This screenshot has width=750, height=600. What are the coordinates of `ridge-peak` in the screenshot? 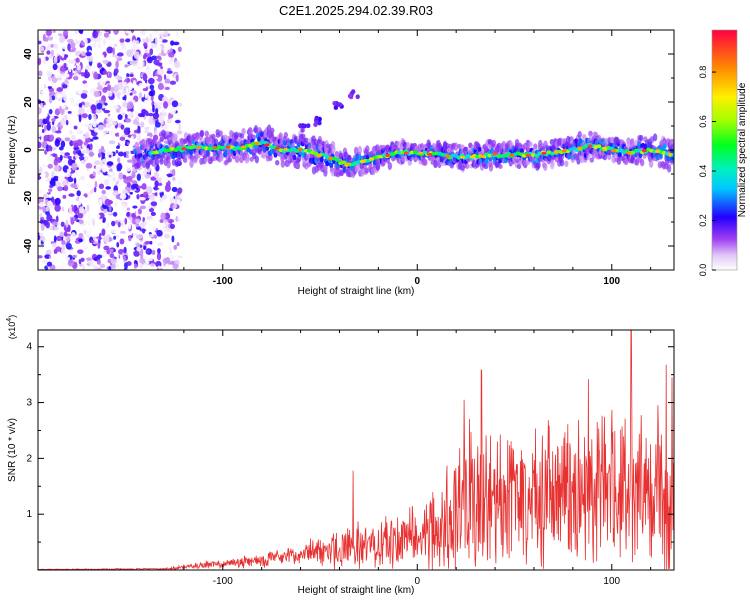 It's located at (257, 144).